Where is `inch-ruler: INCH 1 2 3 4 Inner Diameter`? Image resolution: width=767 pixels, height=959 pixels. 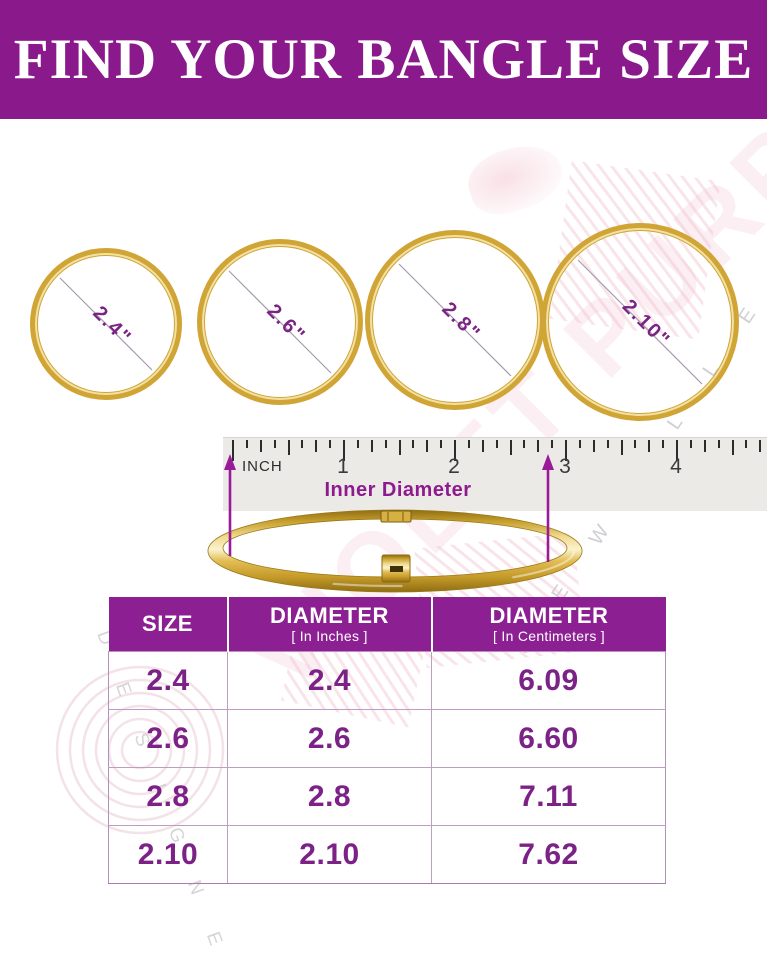
inch-ruler: INCH 1 2 3 4 Inner Diameter is located at coordinates (495, 474).